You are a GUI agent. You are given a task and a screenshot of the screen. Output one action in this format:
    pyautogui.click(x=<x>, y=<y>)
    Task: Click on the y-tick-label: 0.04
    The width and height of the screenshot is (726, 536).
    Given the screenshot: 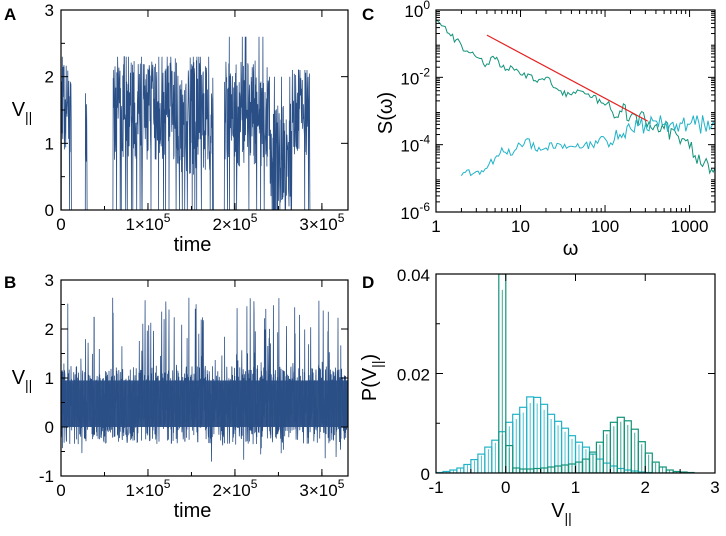 What is the action you would take?
    pyautogui.click(x=413, y=275)
    